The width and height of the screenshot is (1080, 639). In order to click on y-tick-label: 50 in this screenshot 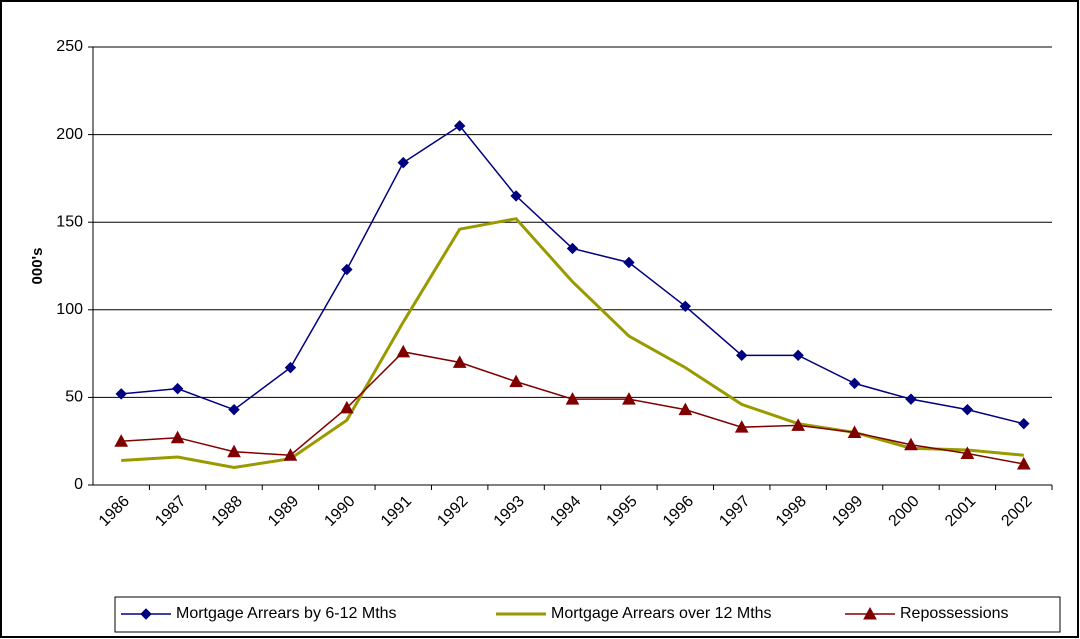, I will do `click(74, 397)`.